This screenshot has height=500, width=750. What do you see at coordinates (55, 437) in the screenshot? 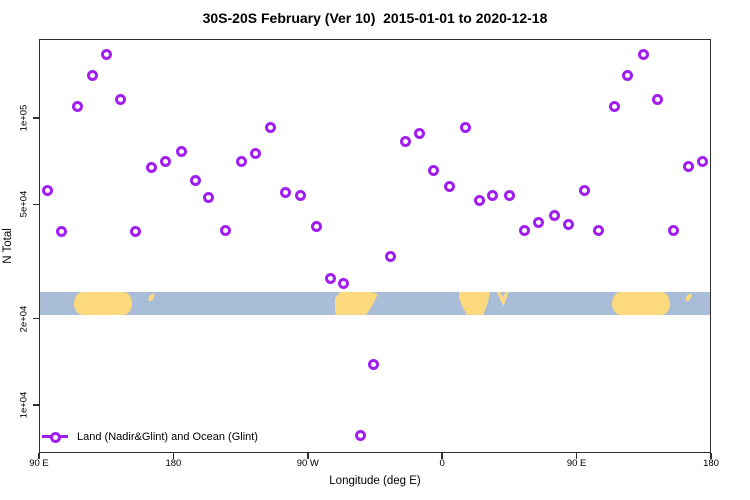
I see `legend-marker-icon` at bounding box center [55, 437].